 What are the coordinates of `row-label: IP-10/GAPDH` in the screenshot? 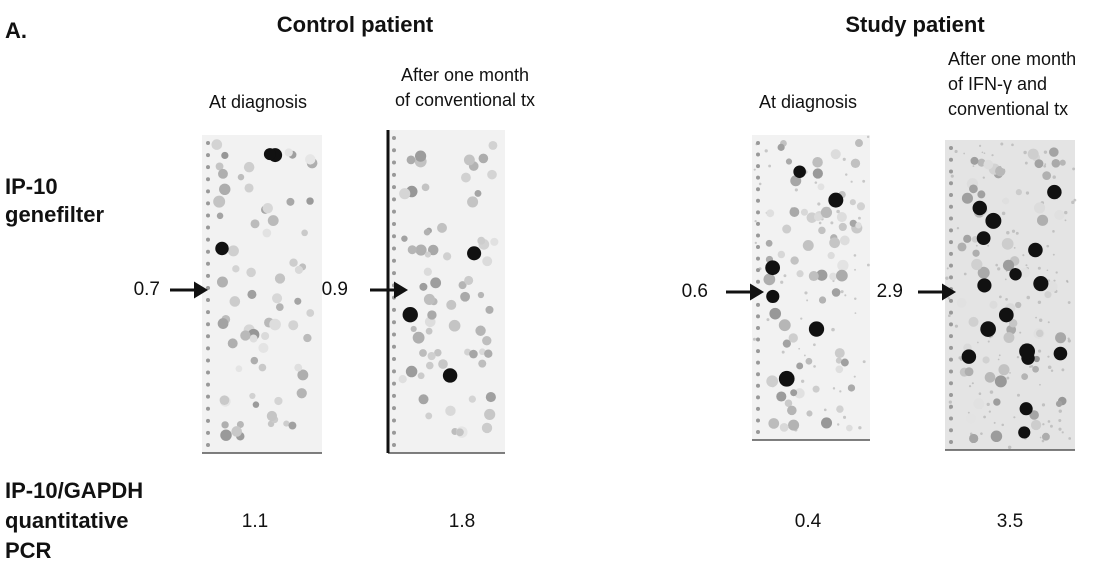 It's located at (74, 490).